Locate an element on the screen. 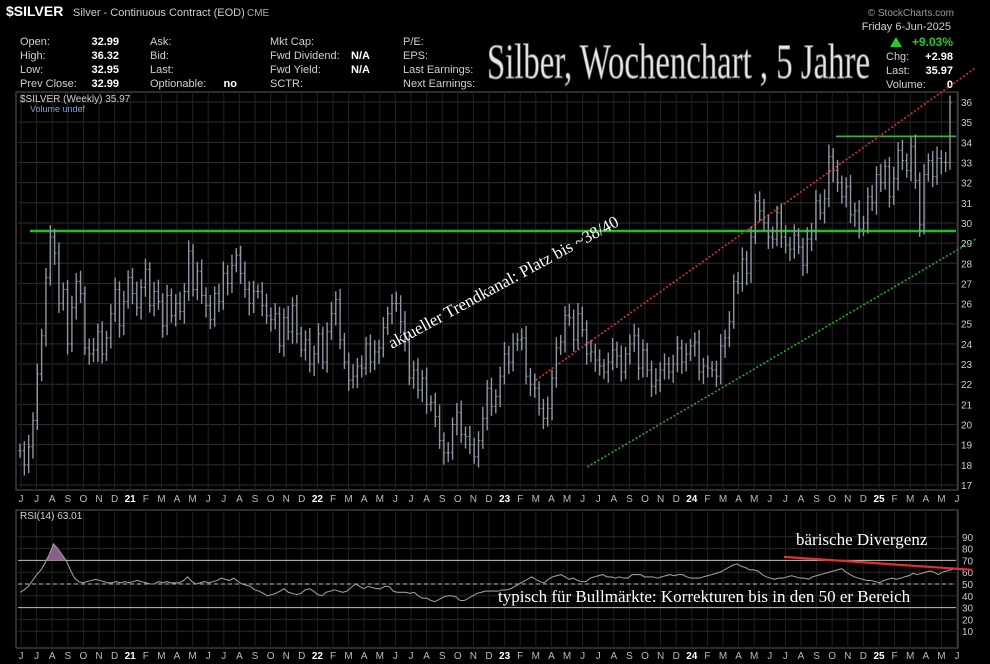 This screenshot has width=990, height=664. rsi-y-tick-label: 50 is located at coordinates (968, 585).